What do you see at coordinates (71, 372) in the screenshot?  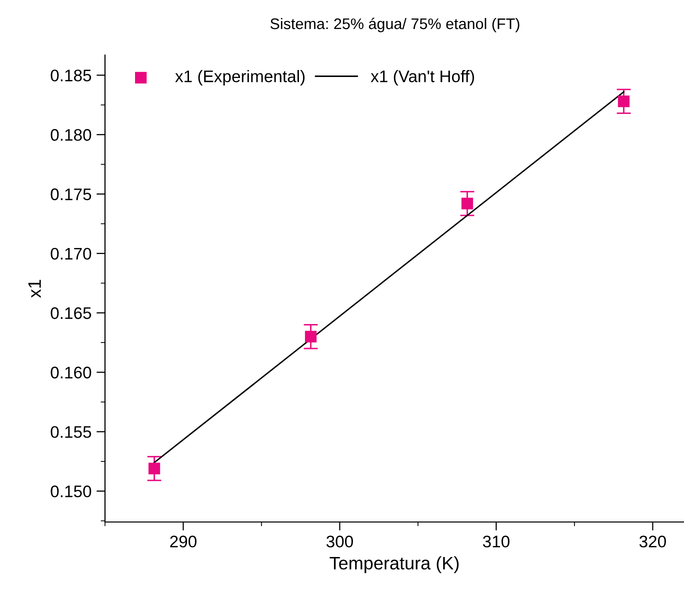 I see `y-tick-label: 0.160` at bounding box center [71, 372].